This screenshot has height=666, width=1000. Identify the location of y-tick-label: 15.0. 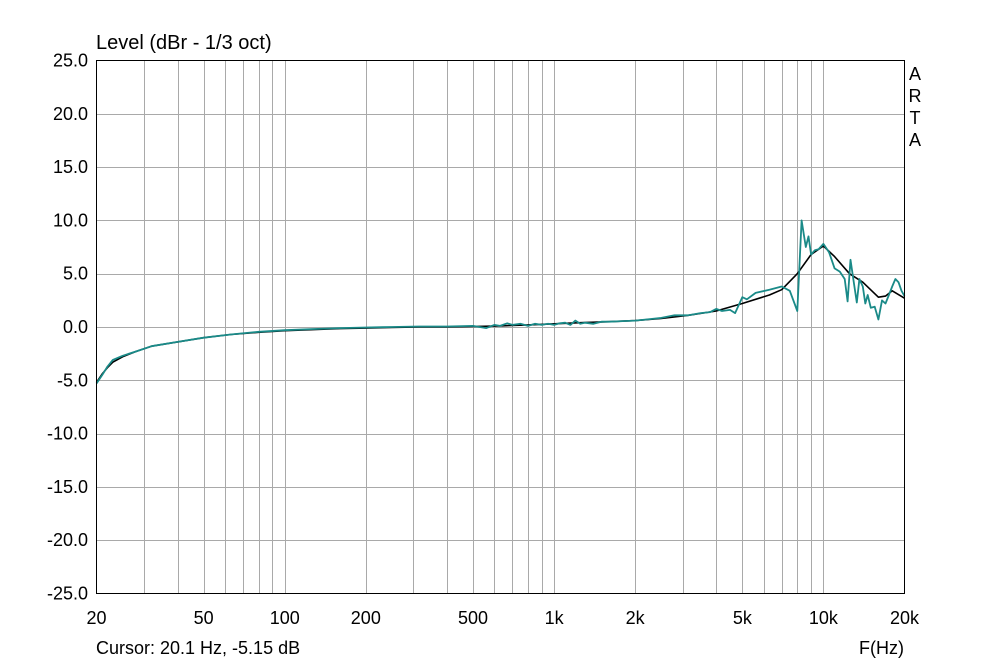
(70, 167).